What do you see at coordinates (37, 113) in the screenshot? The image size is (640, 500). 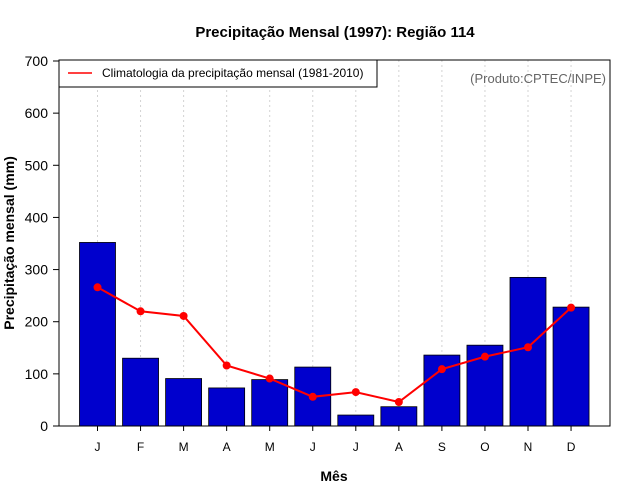 I see `y-tick-label: 600` at bounding box center [37, 113].